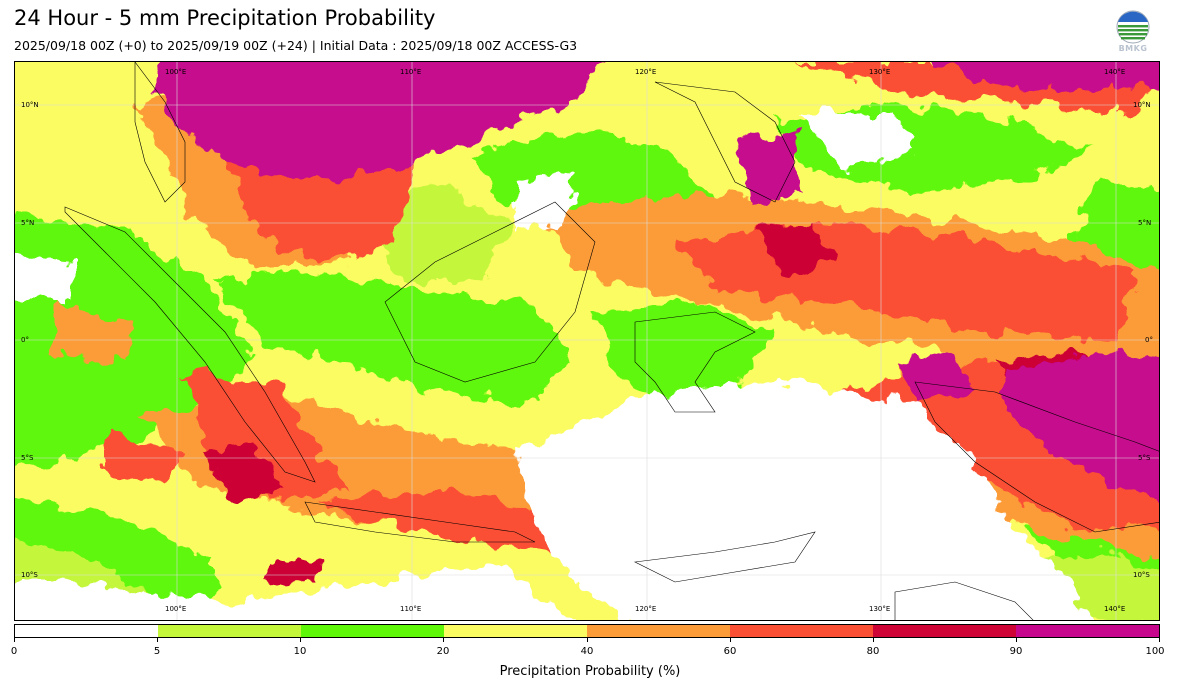 This screenshot has height=690, width=1180. I want to click on colorbar-tick-100: 100, so click(1155, 651).